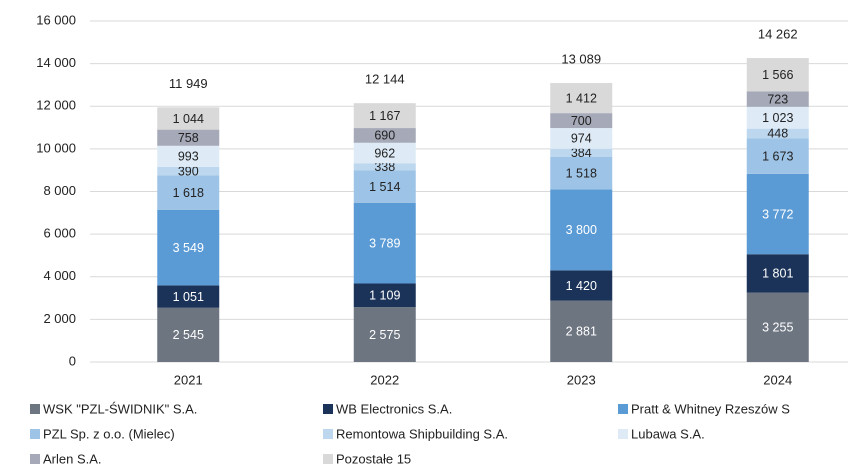 The image size is (861, 468). I want to click on data-label: 993, so click(188, 157).